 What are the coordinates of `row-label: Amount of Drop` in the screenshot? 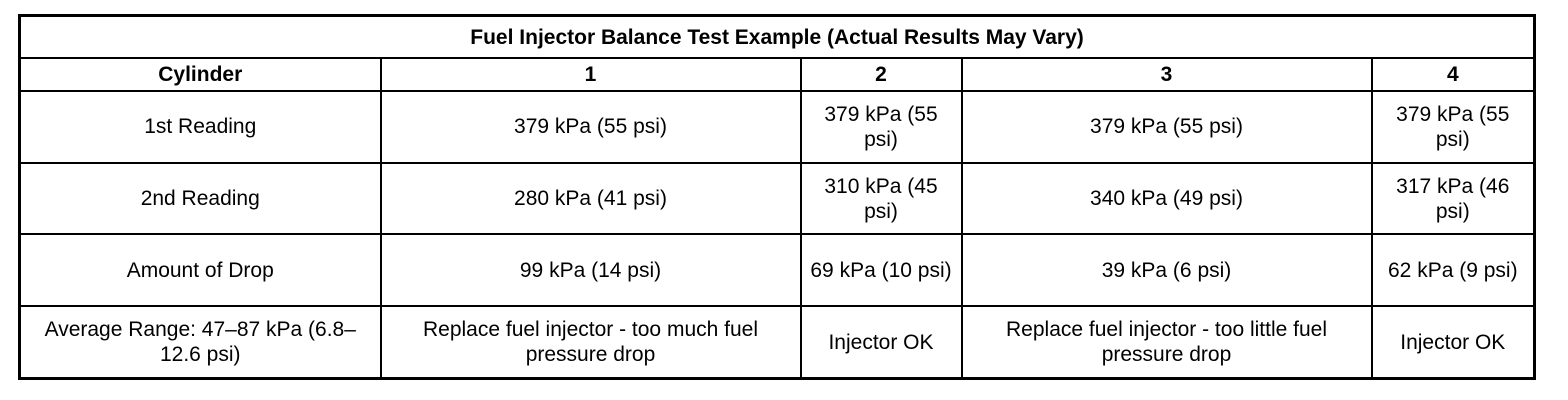 It's located at (200, 270).